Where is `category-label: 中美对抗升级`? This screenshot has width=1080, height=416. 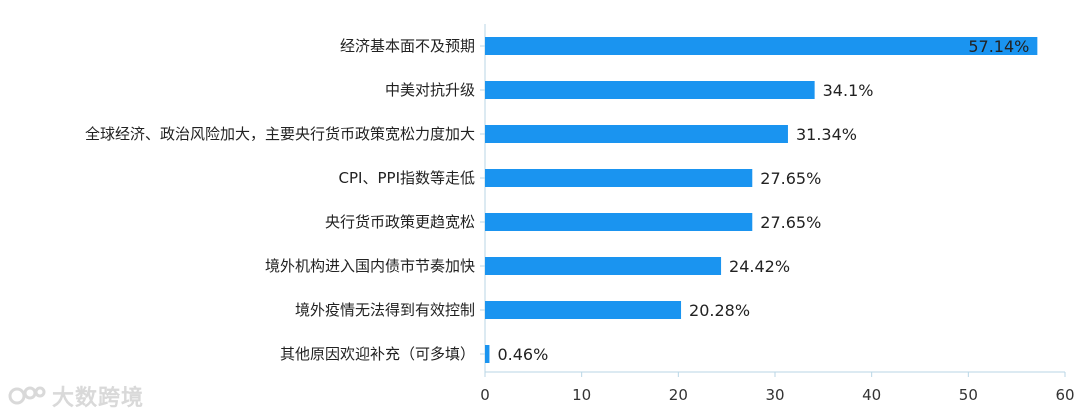
category-label: 中美对抗升级 is located at coordinates (430, 90).